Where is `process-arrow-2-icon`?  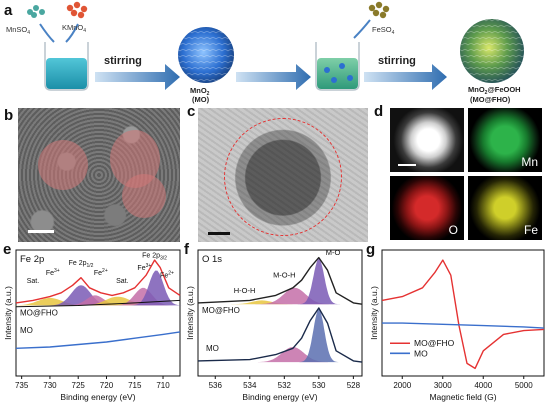 process-arrow-2-icon is located at coordinates (273, 77).